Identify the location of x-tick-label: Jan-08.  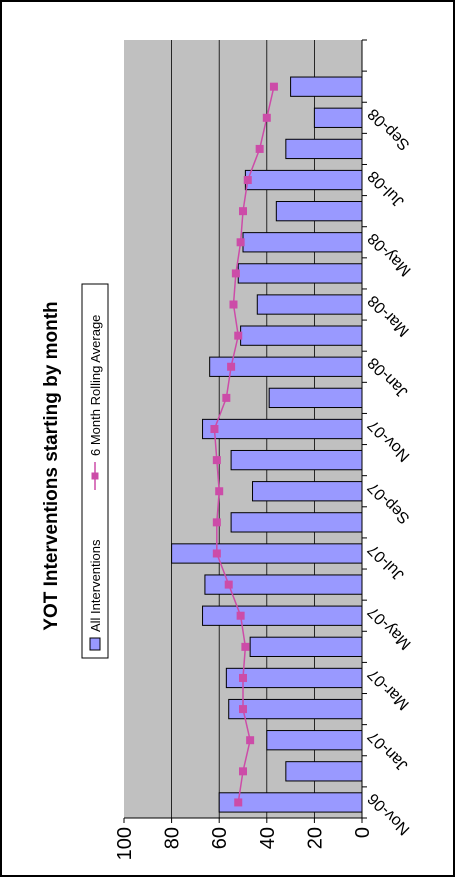
(388, 377).